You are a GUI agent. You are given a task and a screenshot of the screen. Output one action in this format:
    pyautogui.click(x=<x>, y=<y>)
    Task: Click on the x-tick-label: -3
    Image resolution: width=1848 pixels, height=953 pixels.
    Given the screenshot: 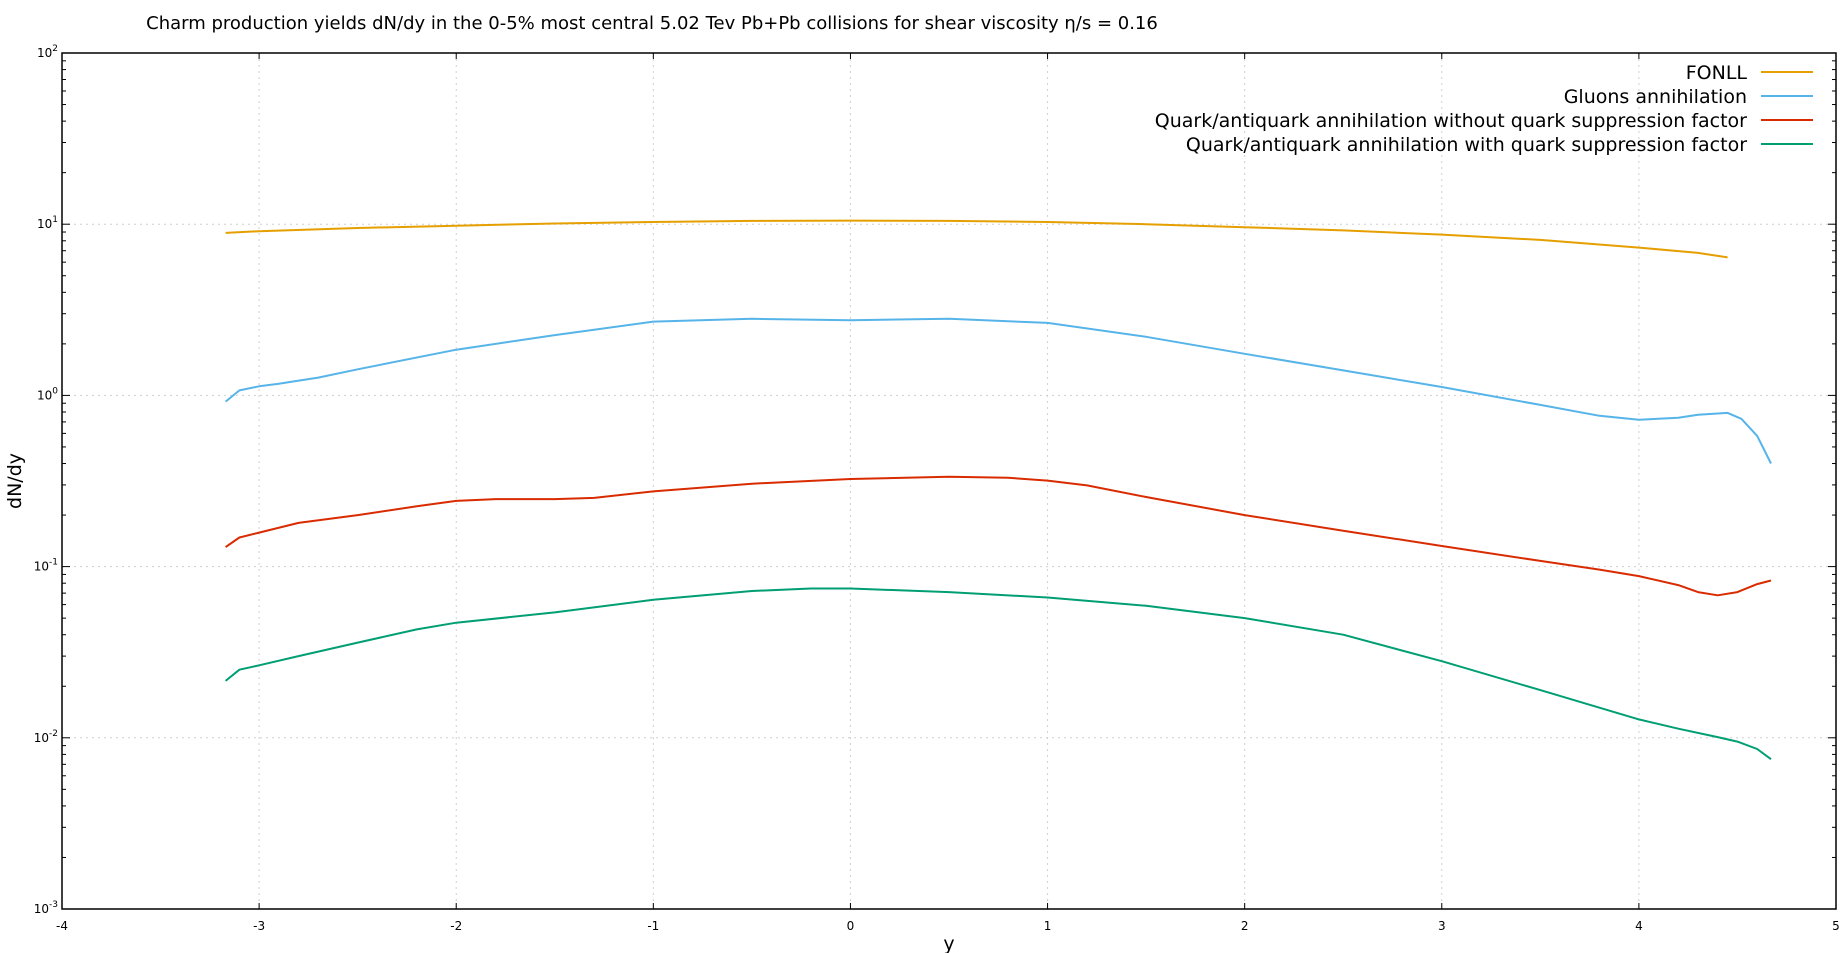 What is the action you would take?
    pyautogui.click(x=259, y=926)
    